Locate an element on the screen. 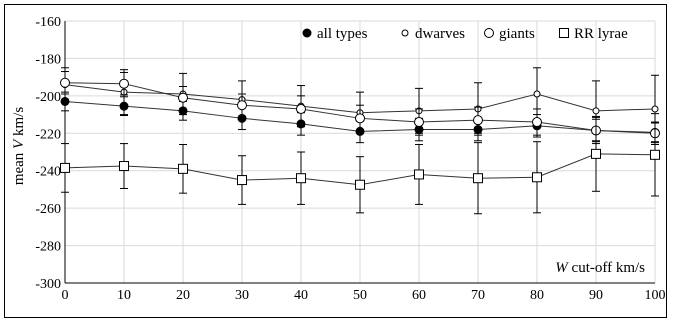 The image size is (673, 324). y-axis-label-var: V is located at coordinates (19, 143).